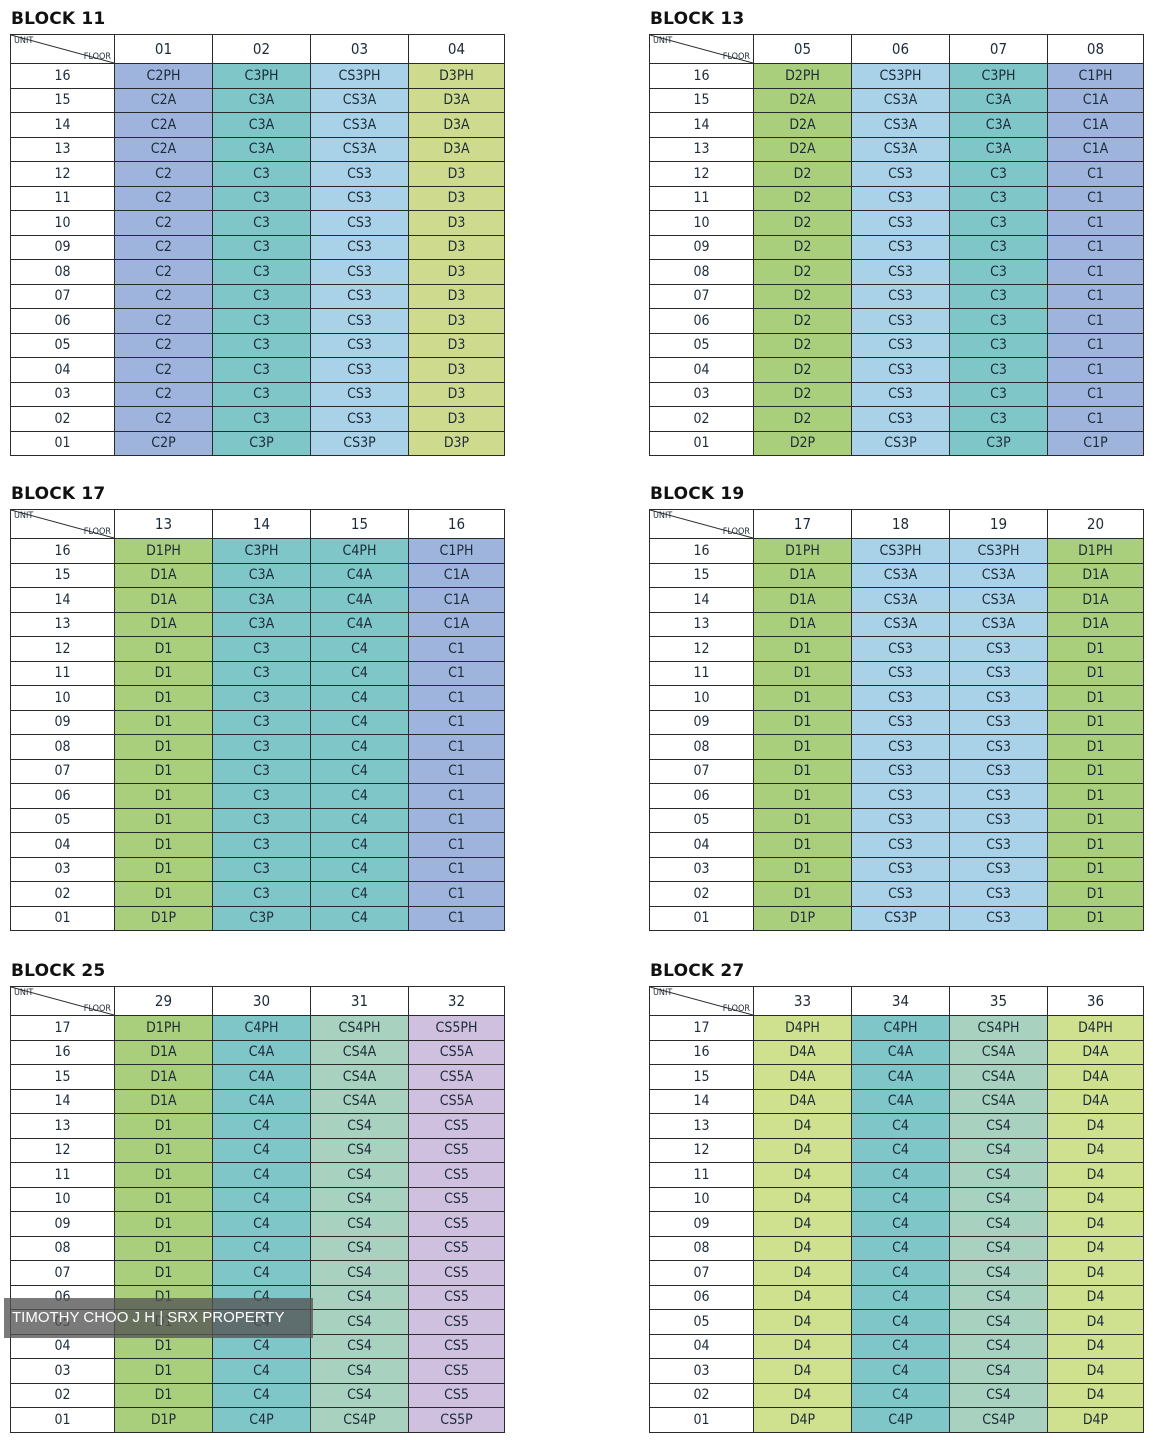  Describe the element at coordinates (257, 1150) in the screenshot. I see `floor-row: 12 D1 C4 CS4 CS5` at that location.